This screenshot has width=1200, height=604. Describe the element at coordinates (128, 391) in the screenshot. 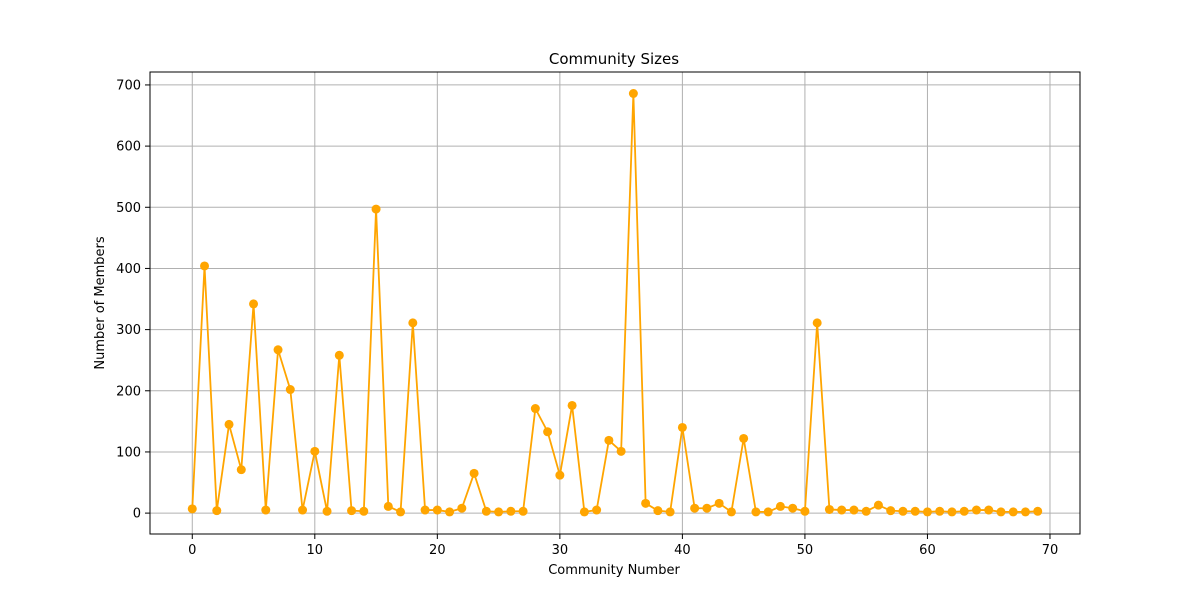

I see `y-tick-label: 200` at that location.